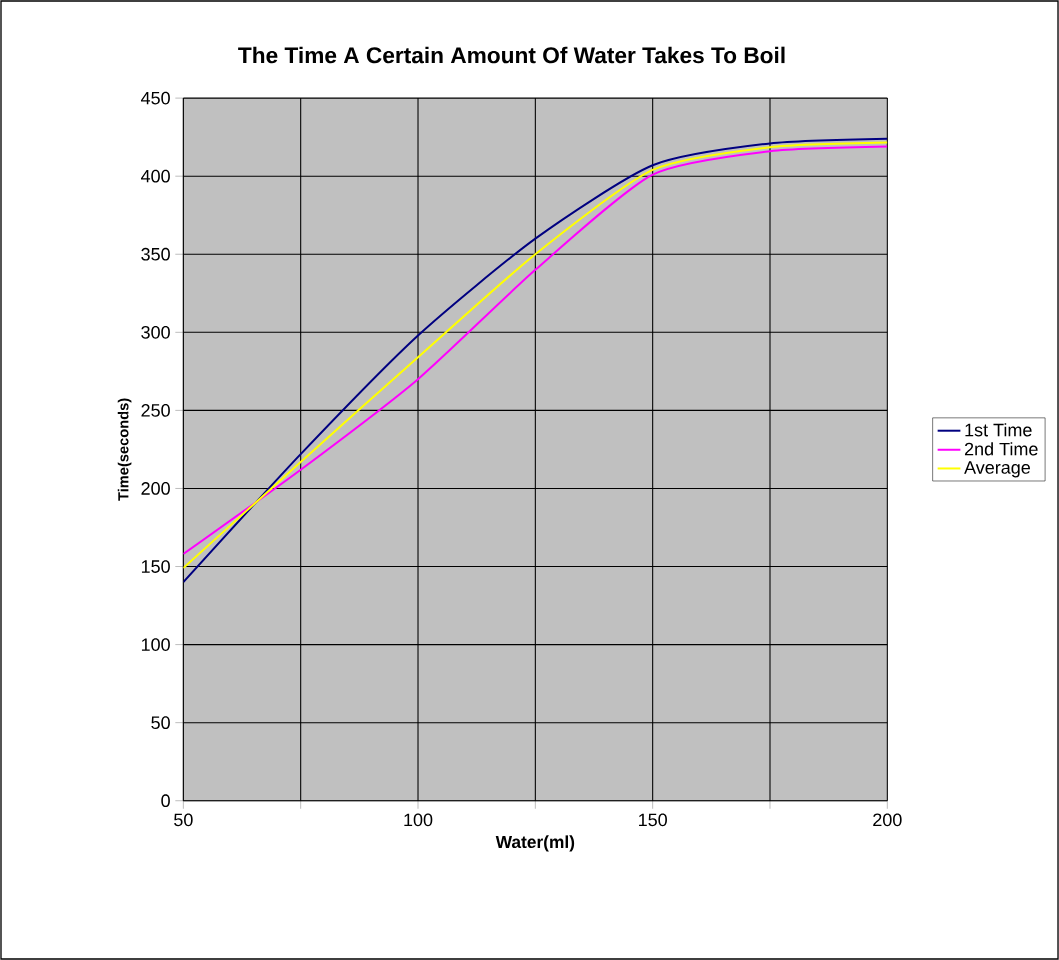  What do you see at coordinates (1001, 449) in the screenshot?
I see `legend-label: 2nd Time` at bounding box center [1001, 449].